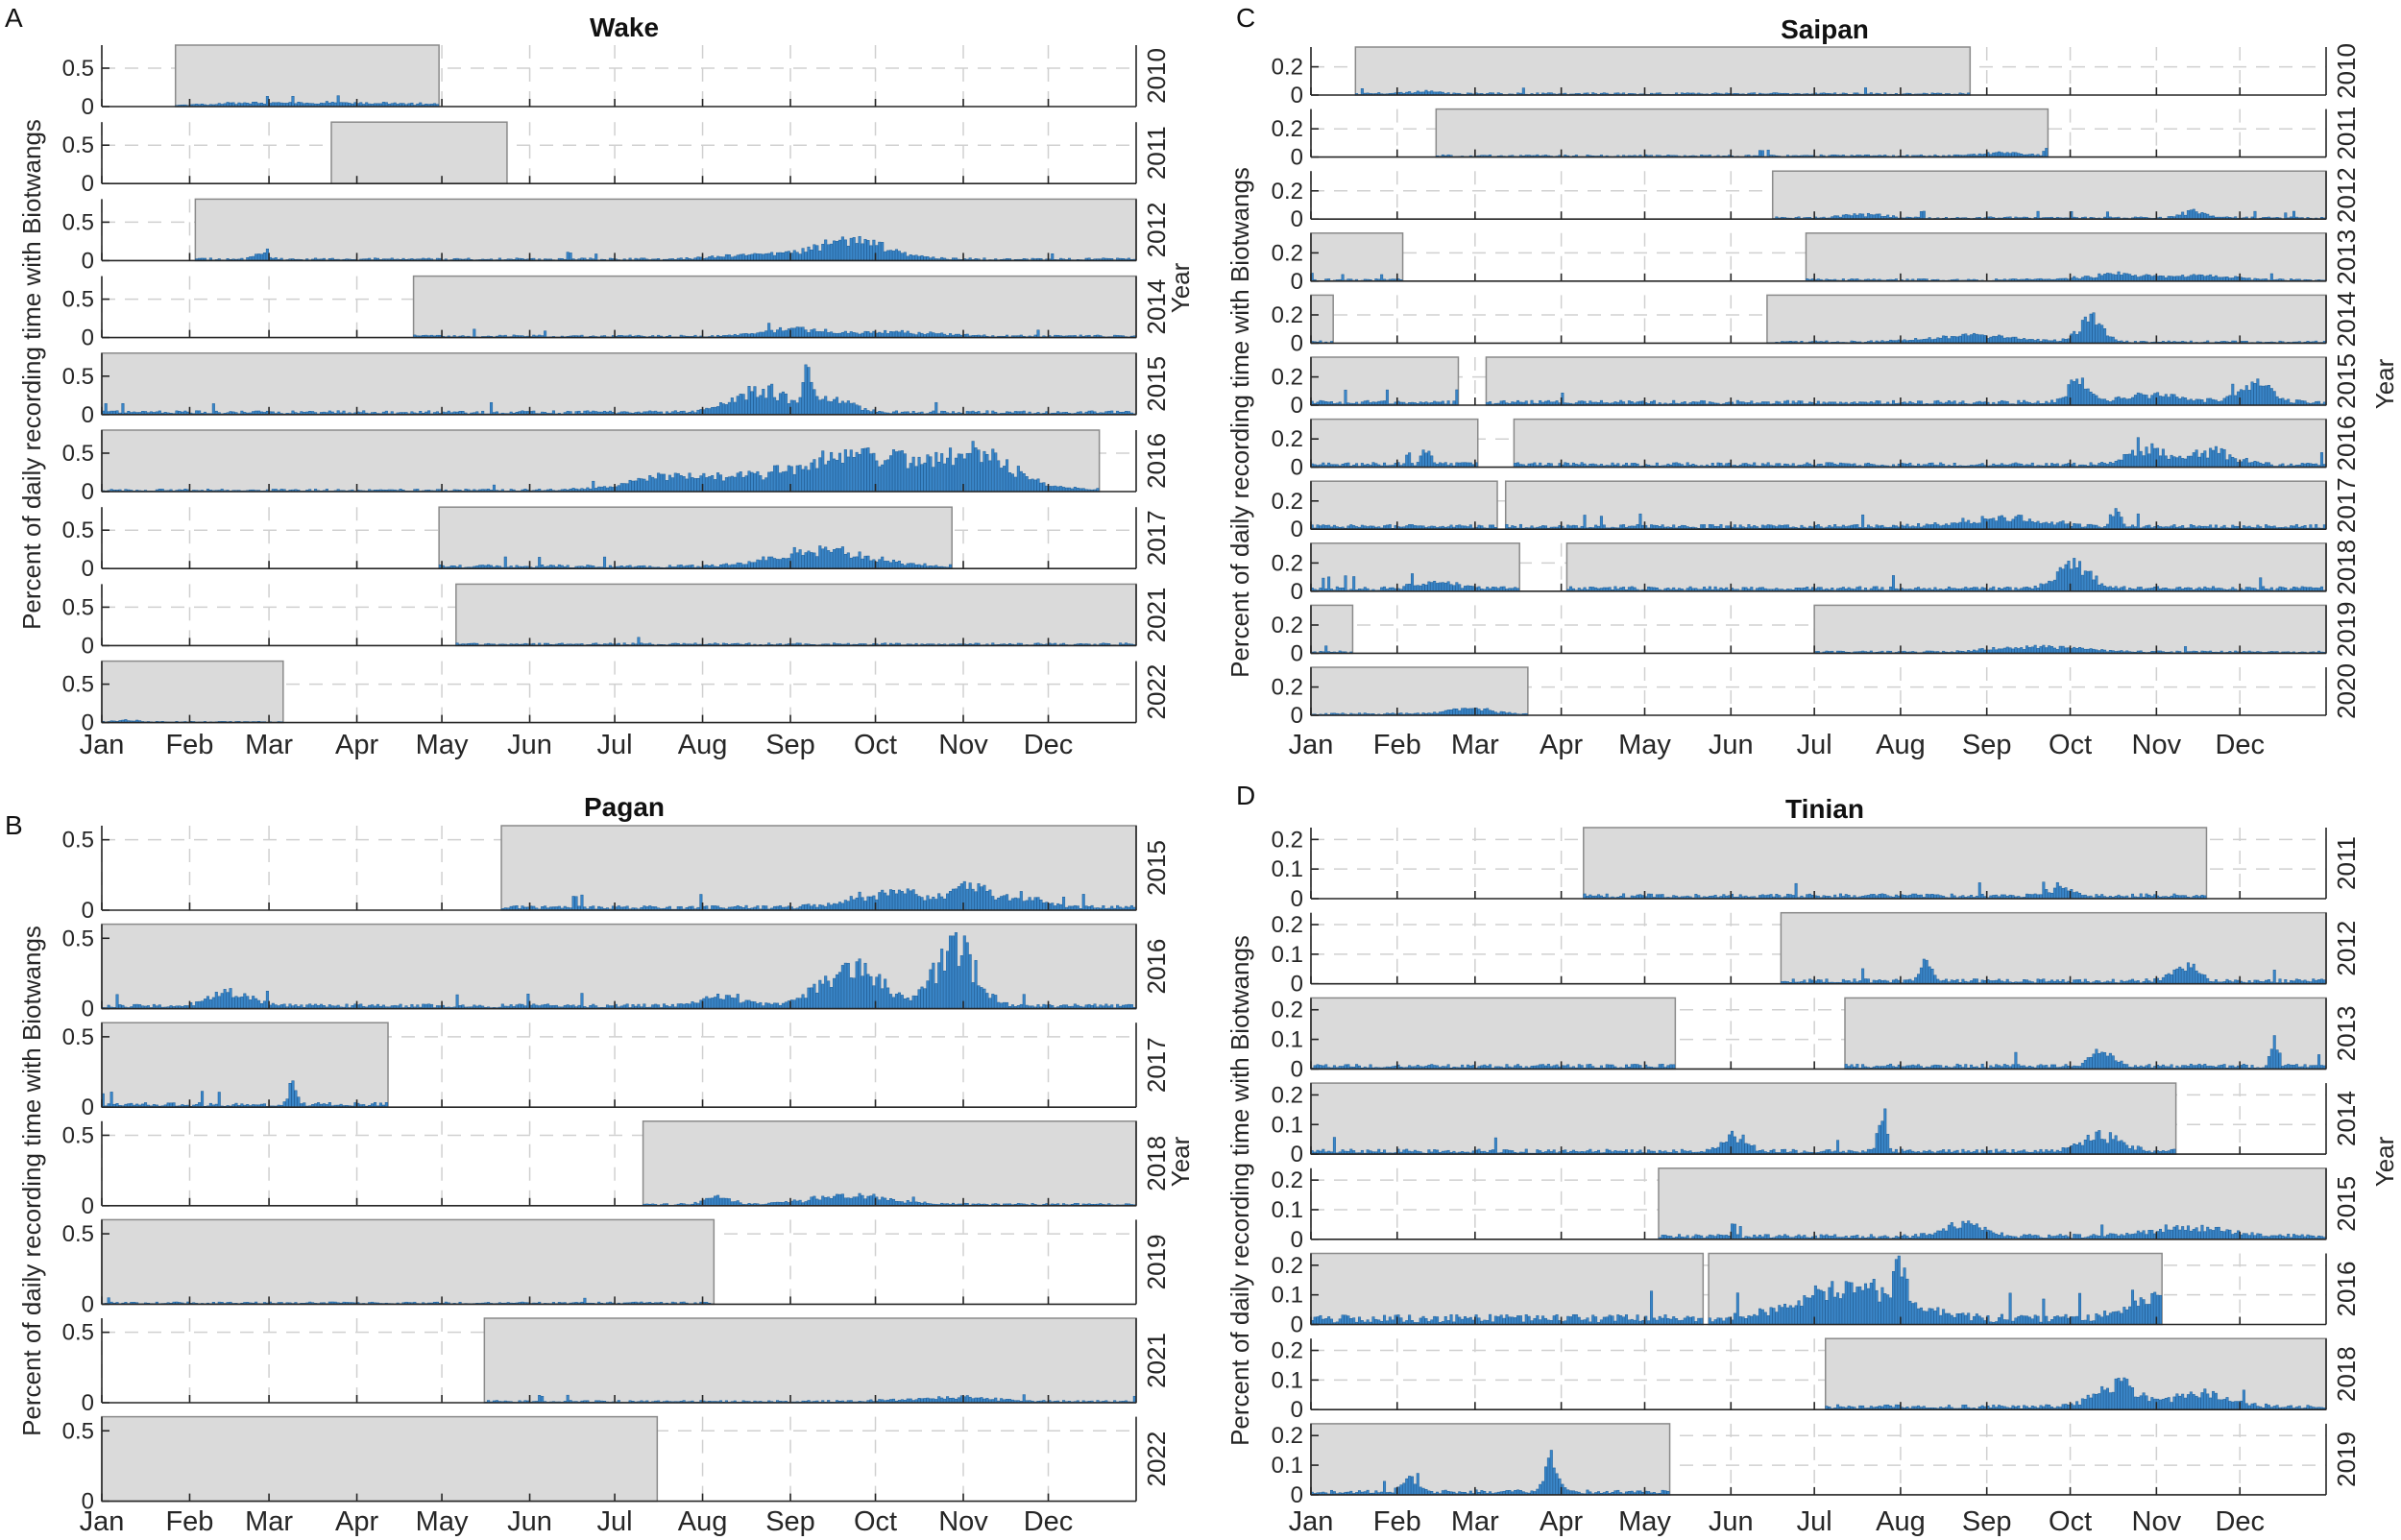 The width and height of the screenshot is (2401, 1540). I want to click on month-label: Mar, so click(269, 745).